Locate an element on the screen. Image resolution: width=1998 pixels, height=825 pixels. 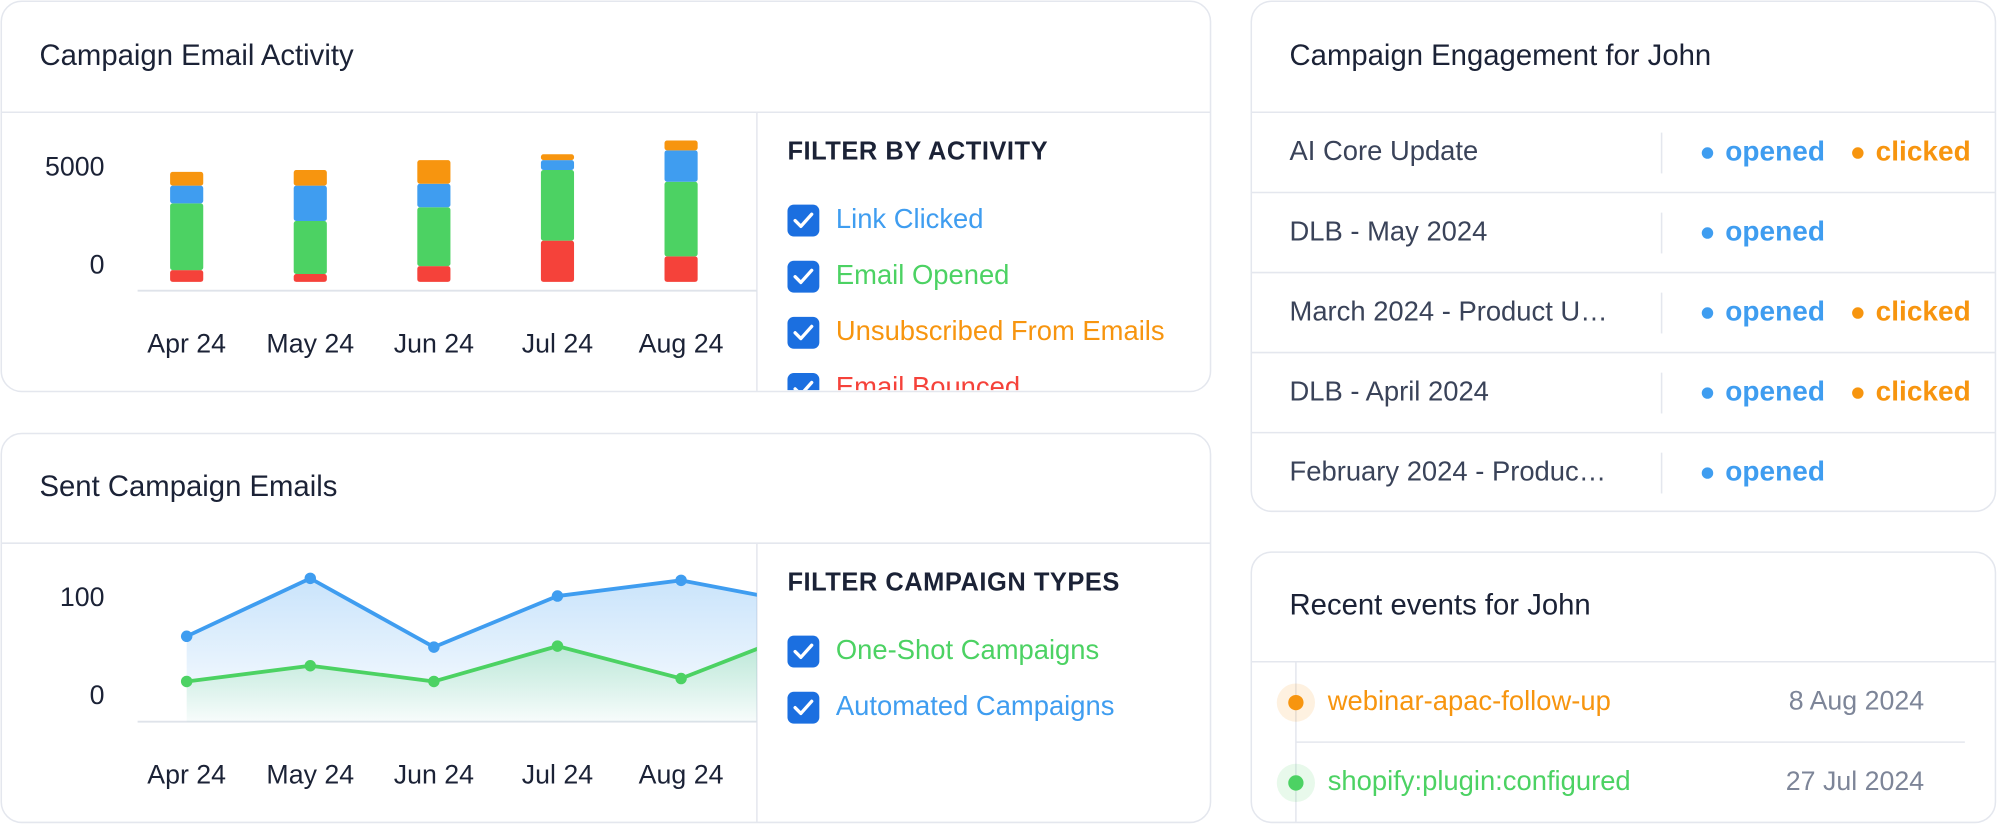
panel-title: Recent events for John is located at coordinates (1440, 605).